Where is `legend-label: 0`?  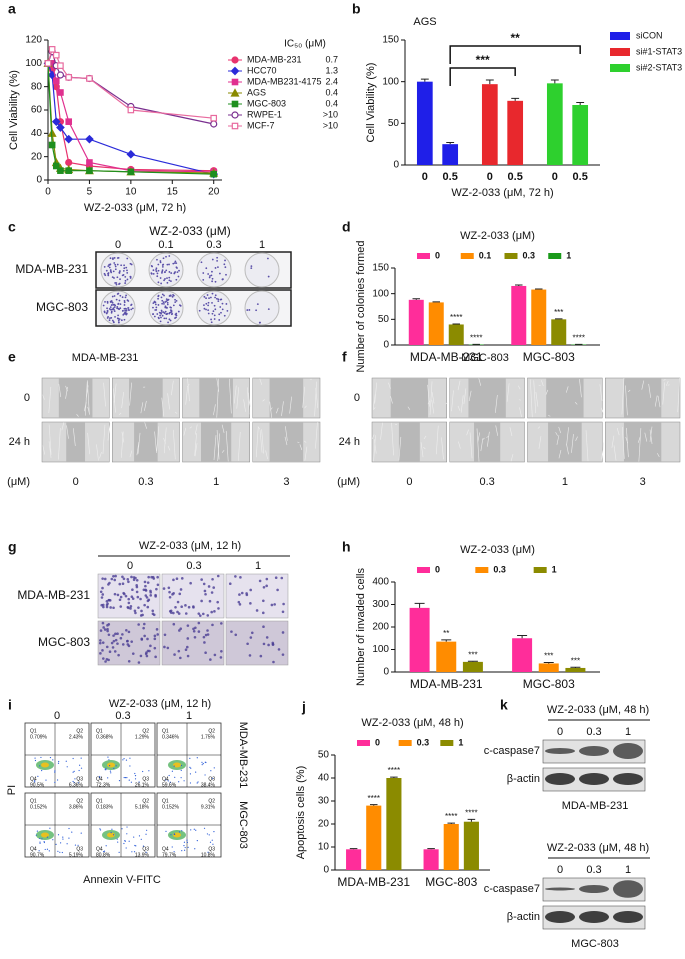 legend-label: 0 is located at coordinates (437, 255).